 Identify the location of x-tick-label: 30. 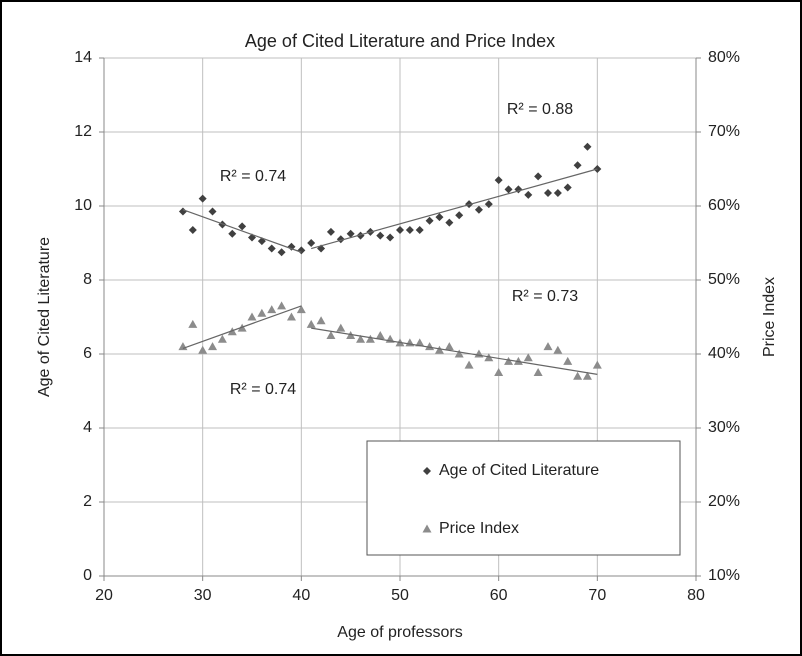
(203, 595).